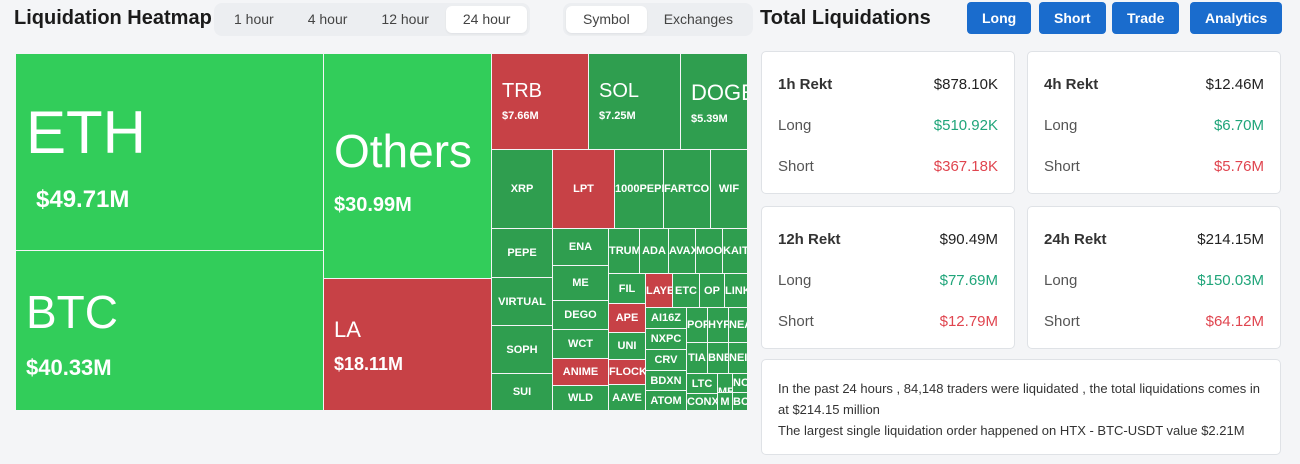  What do you see at coordinates (712, 290) in the screenshot?
I see `heatmap-tile: OP` at bounding box center [712, 290].